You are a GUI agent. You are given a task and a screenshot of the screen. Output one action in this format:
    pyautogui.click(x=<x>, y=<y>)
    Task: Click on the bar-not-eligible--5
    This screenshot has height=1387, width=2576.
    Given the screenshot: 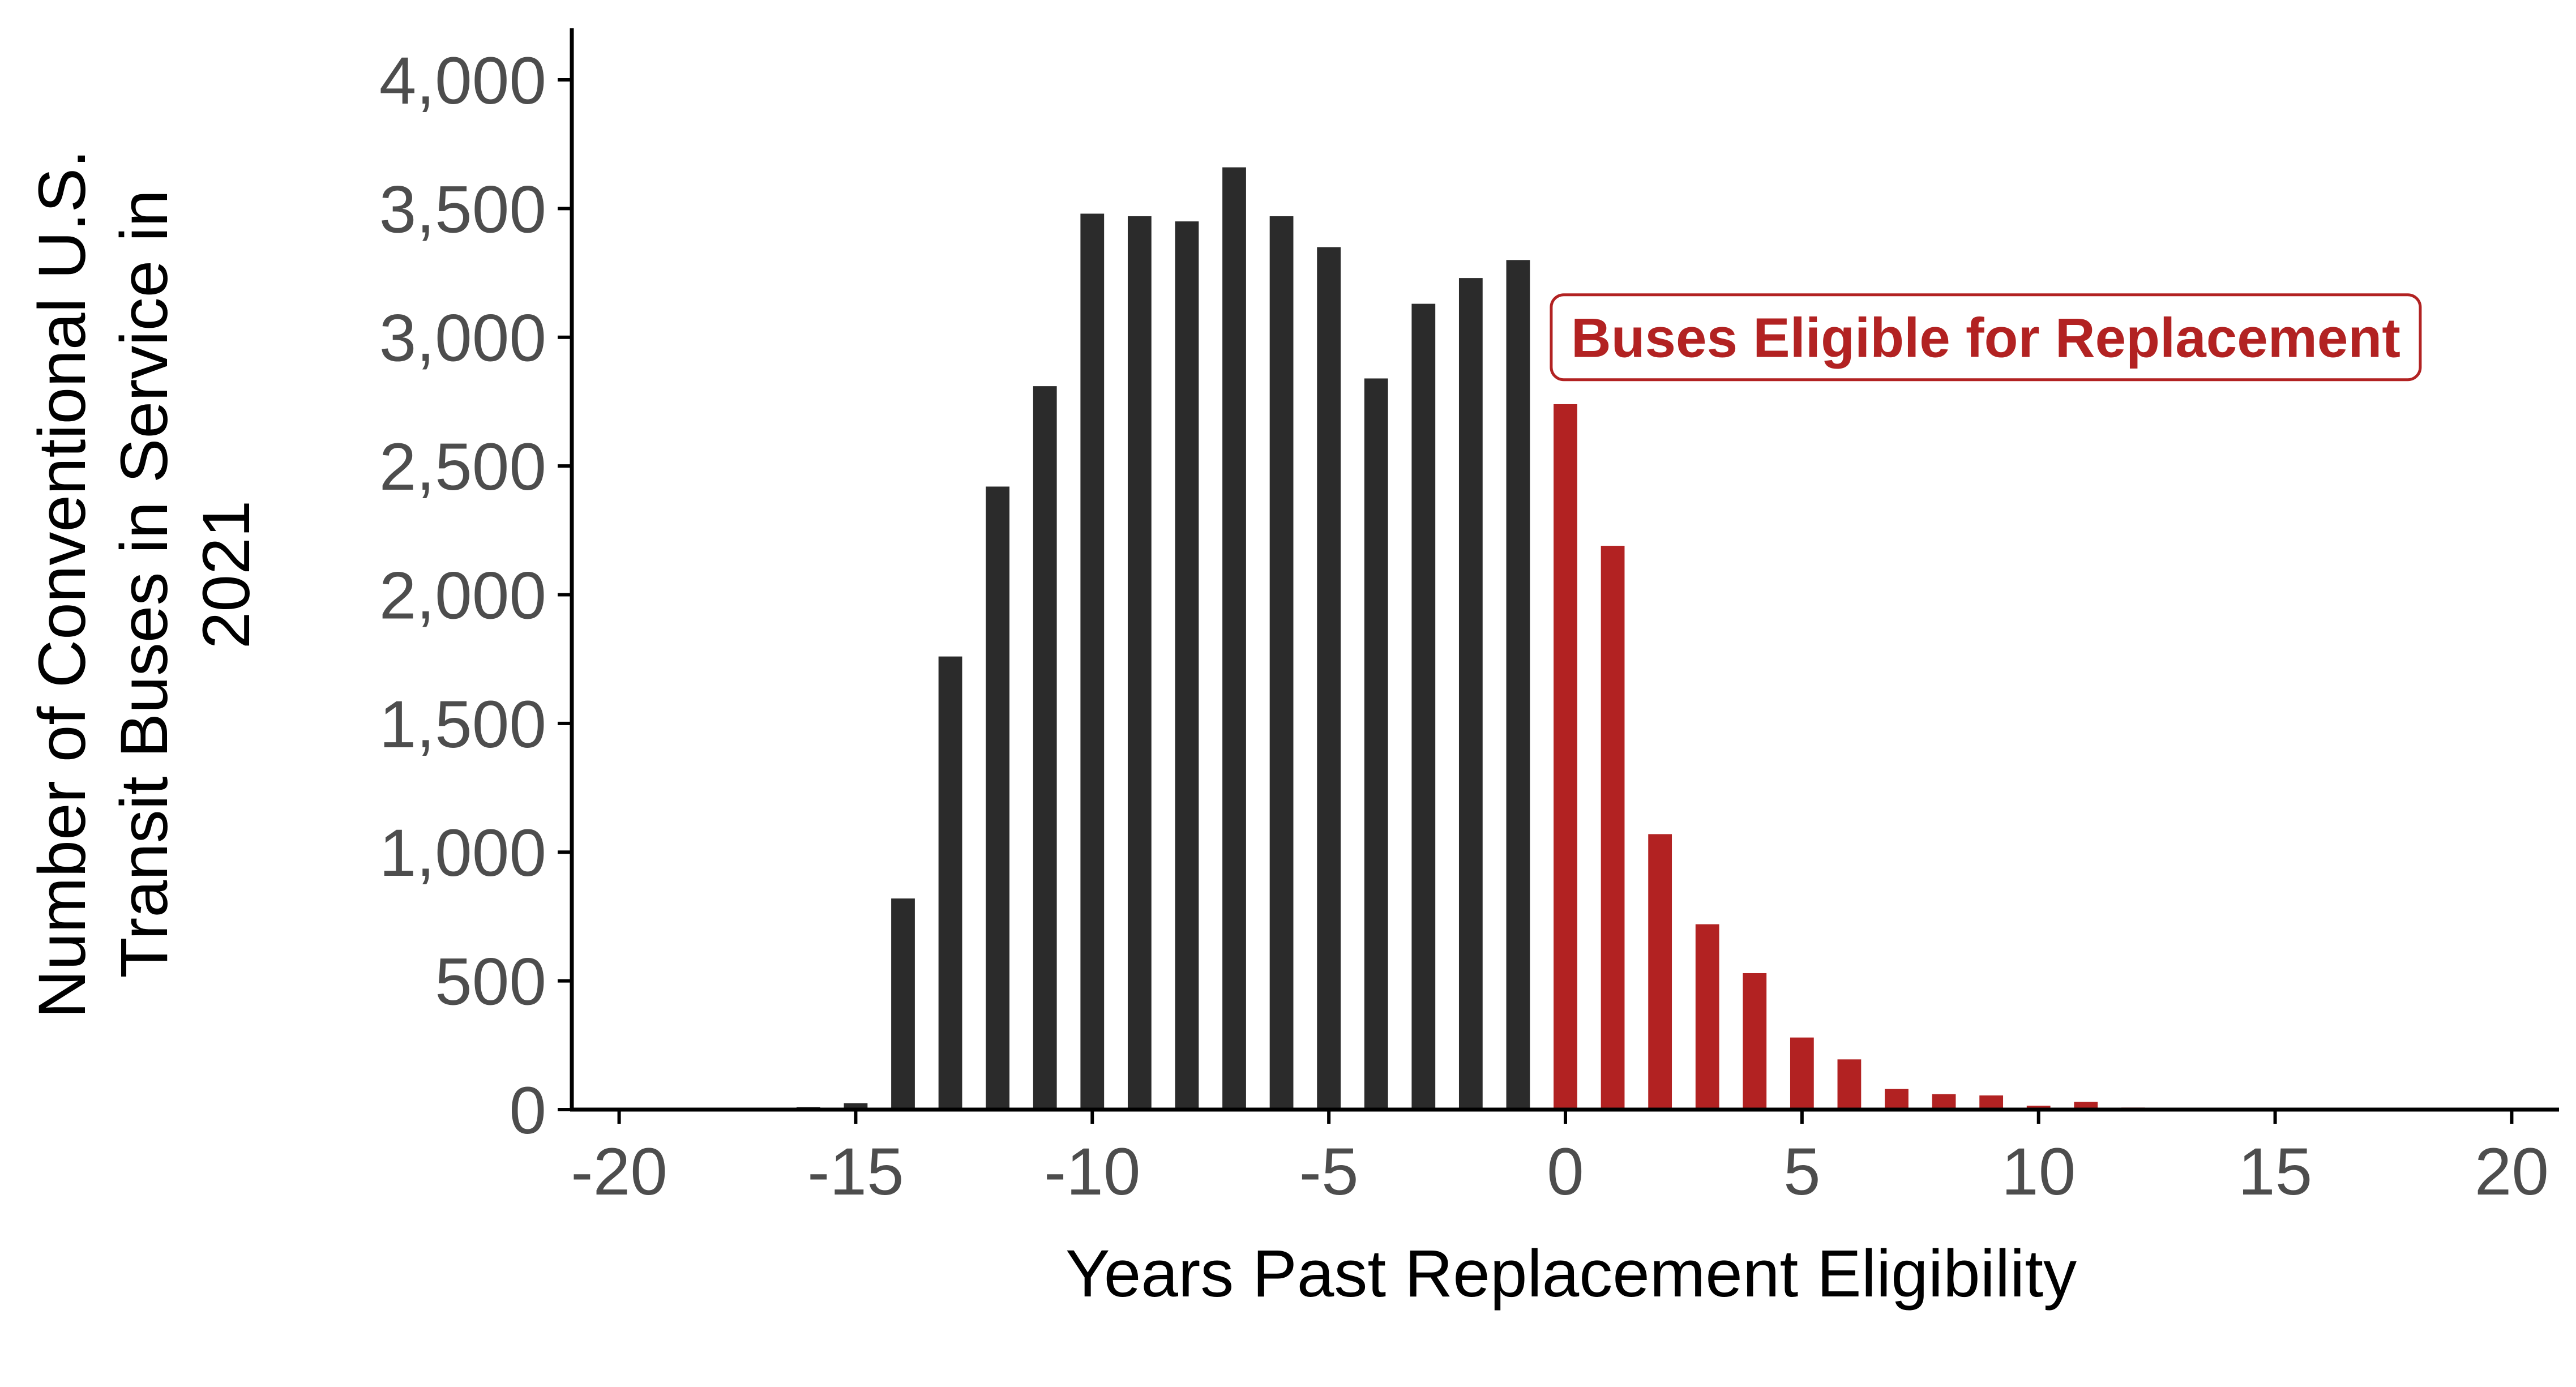 What is the action you would take?
    pyautogui.click(x=1329, y=678)
    